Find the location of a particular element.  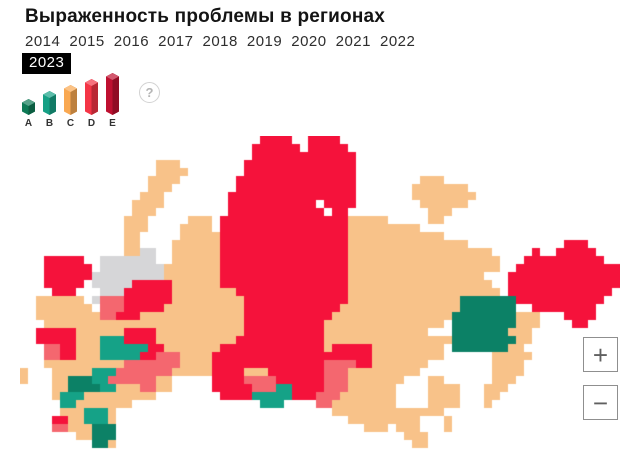

legend-label: C is located at coordinates (70, 123).